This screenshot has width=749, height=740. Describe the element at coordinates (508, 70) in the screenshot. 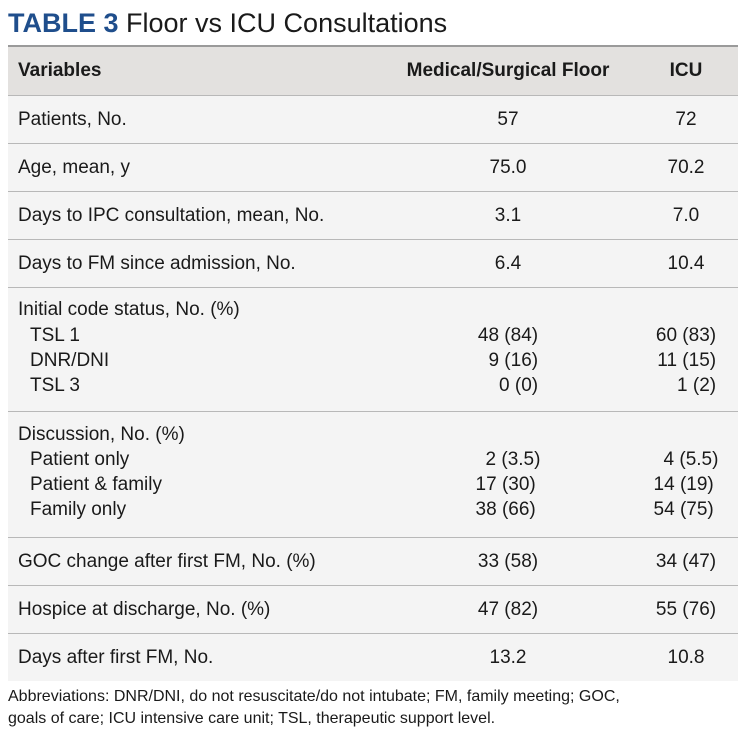

I see `header-floor: Medical/Surgical Floor` at that location.